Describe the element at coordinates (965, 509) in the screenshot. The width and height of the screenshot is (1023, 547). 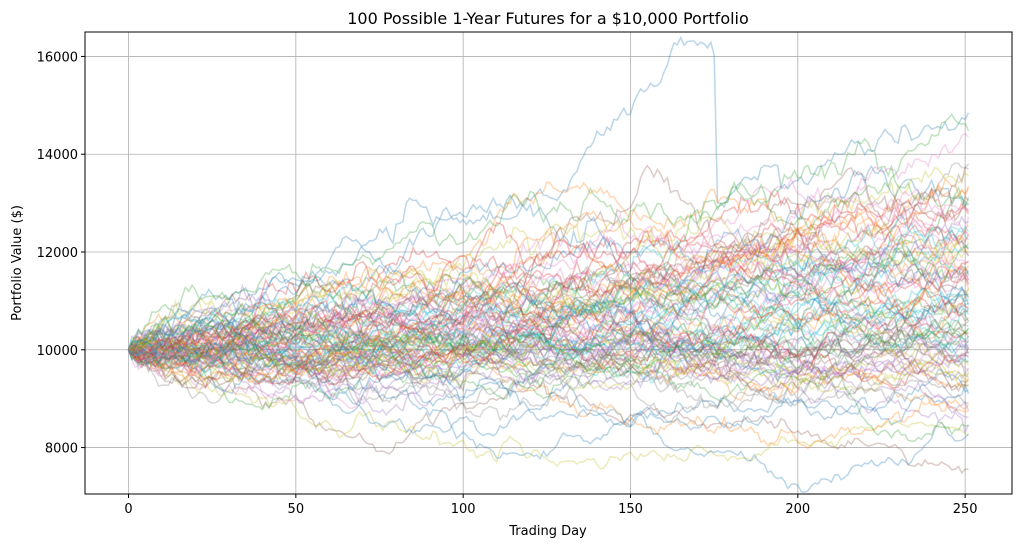
I see `x-tick-label: 250` at that location.